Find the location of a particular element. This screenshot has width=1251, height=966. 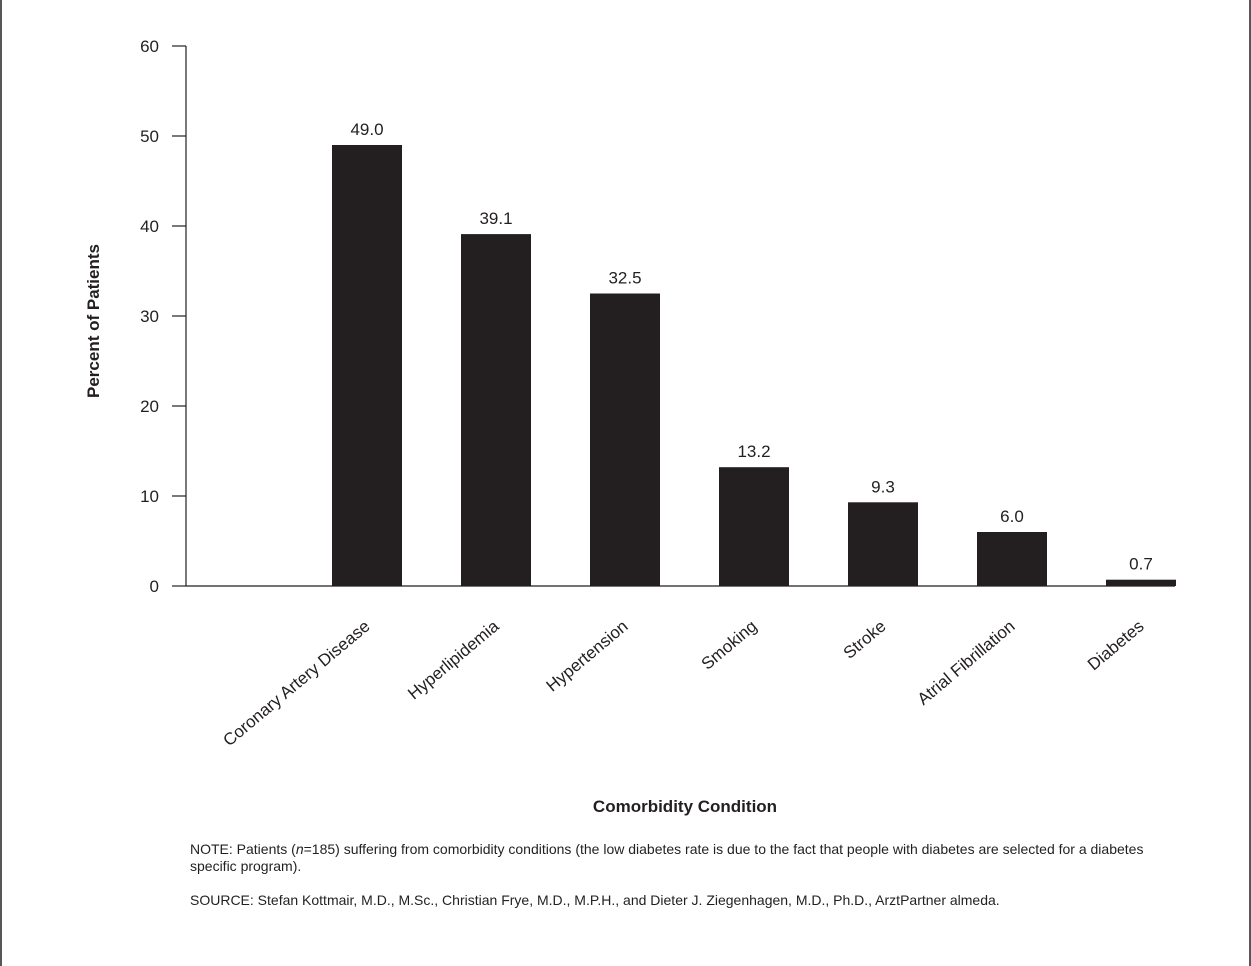

note-prefix: NOTE: Patients ( is located at coordinates (243, 849).